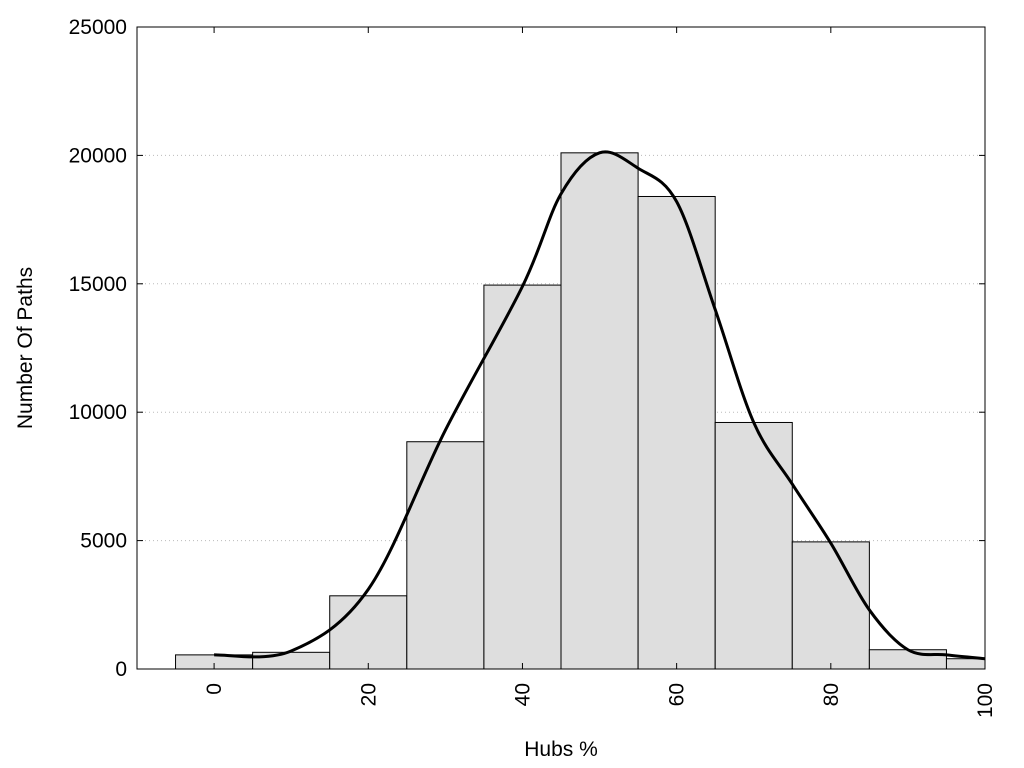  Describe the element at coordinates (677, 694) in the screenshot. I see `x-tick-label: 60` at that location.